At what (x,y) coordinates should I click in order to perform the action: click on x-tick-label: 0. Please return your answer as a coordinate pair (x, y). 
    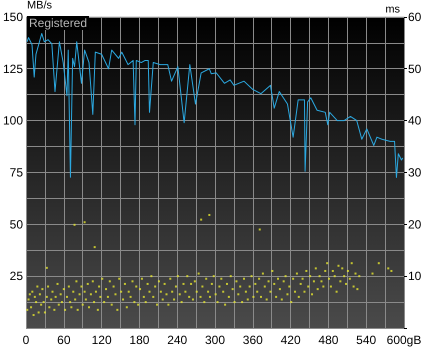
    Looking at the image, I should click on (26, 340).